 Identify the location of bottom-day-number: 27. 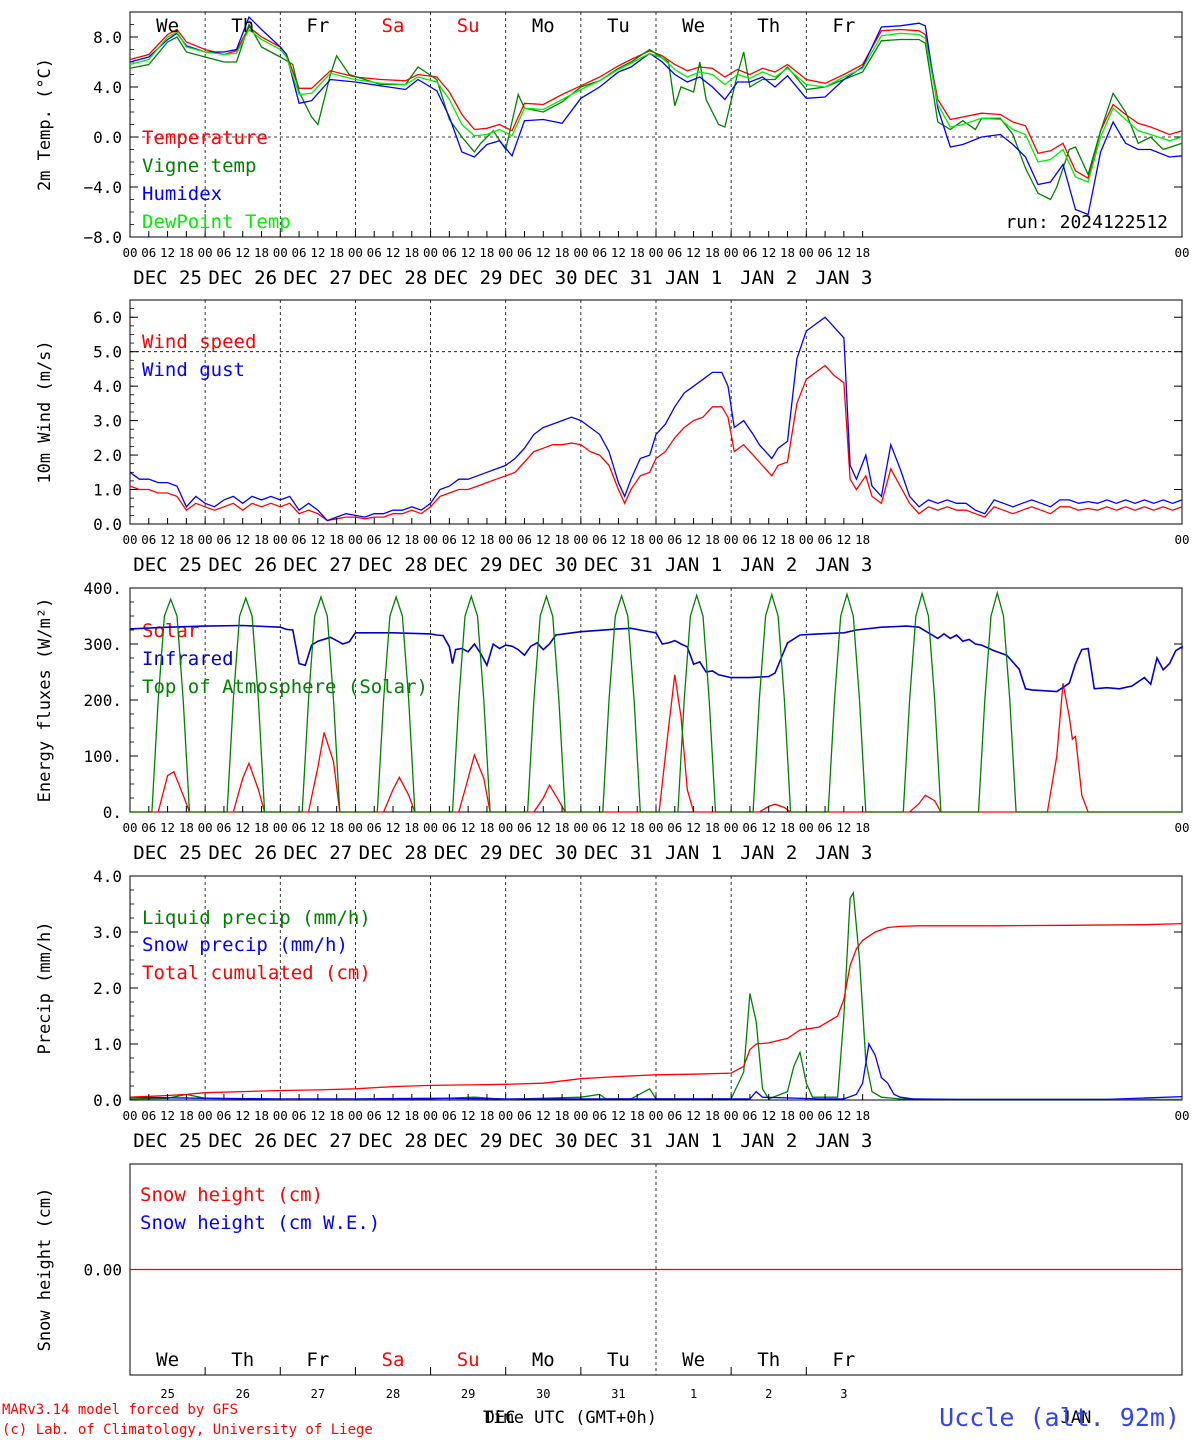
(318, 1394).